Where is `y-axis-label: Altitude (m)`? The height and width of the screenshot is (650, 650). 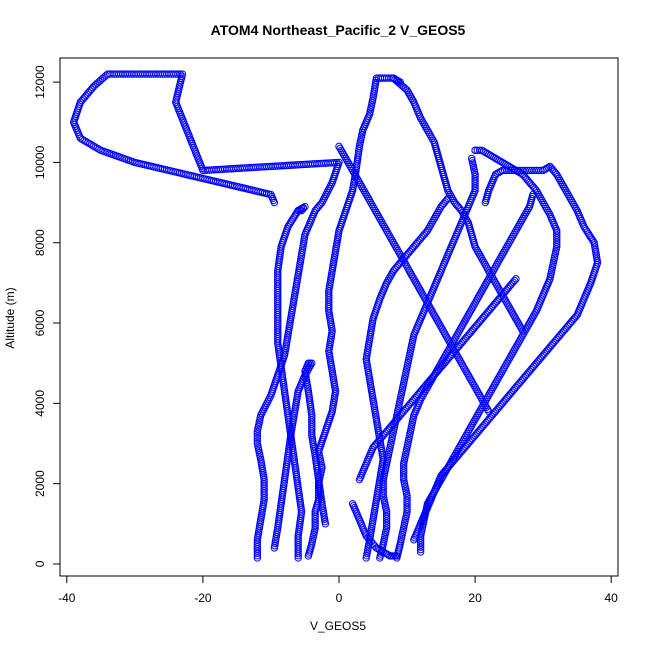
y-axis-label: Altitude (m) is located at coordinates (10, 317).